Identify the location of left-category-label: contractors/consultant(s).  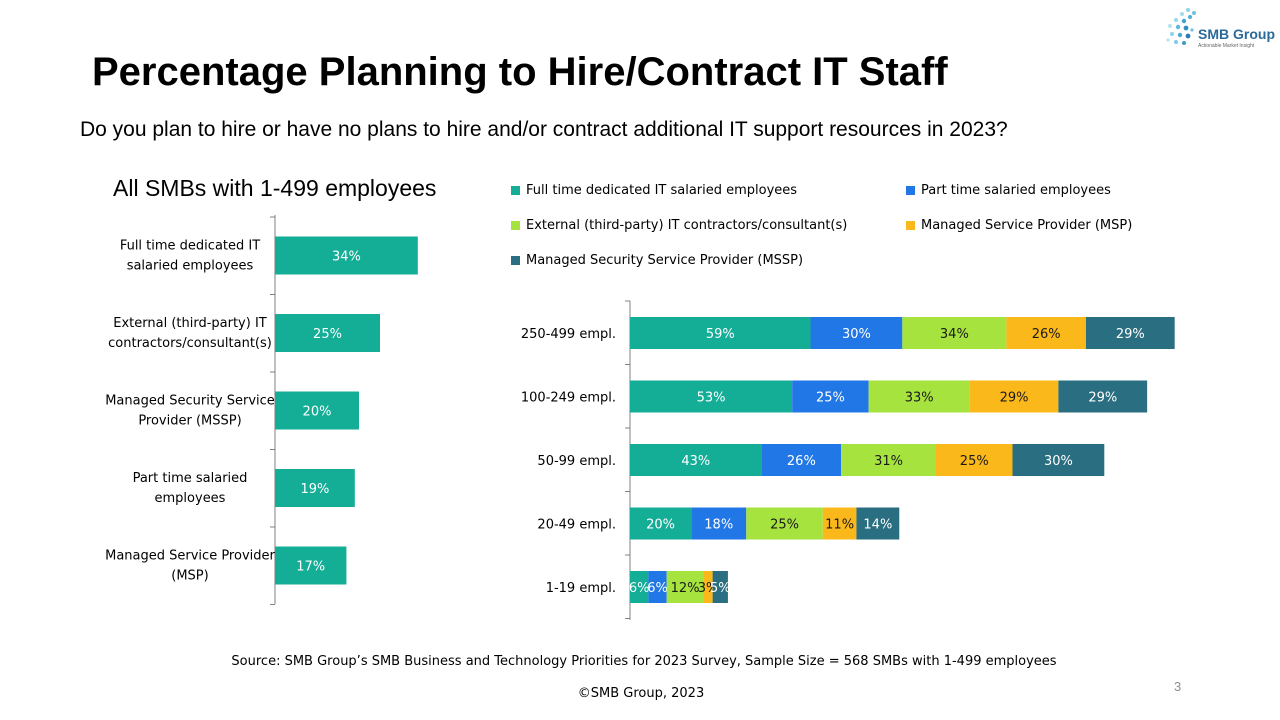
(190, 343).